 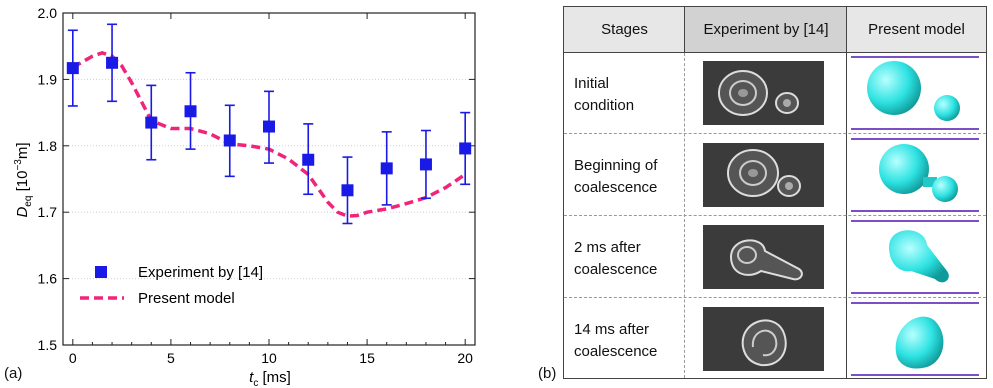 I want to click on experiment-photo-2ms, so click(x=763, y=257).